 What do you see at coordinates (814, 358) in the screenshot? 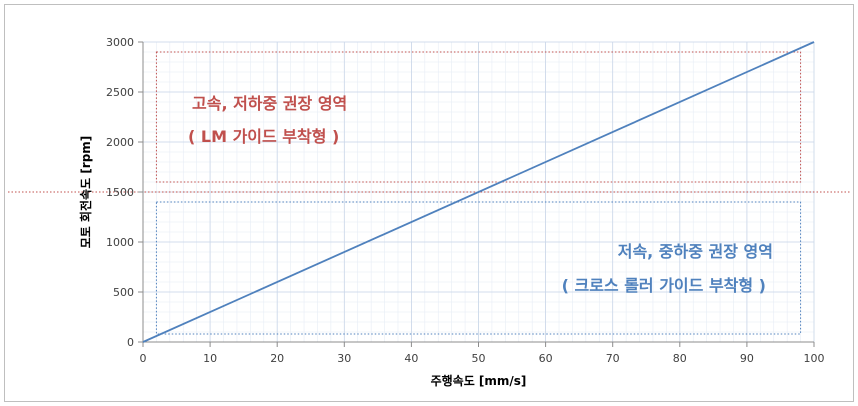
I see `x-tick-label: 100` at bounding box center [814, 358].